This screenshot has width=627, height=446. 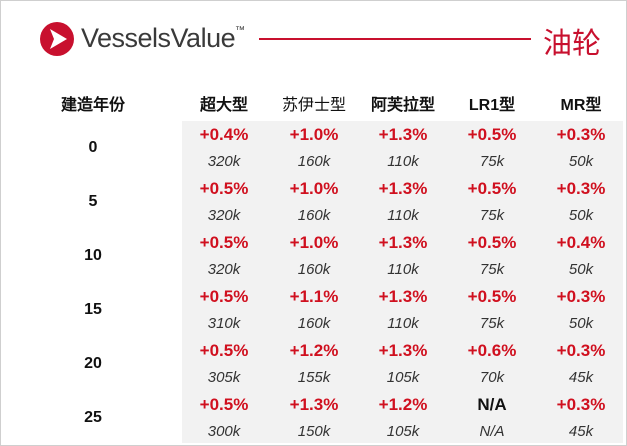 I want to click on build-age: 20, so click(x=93, y=363).